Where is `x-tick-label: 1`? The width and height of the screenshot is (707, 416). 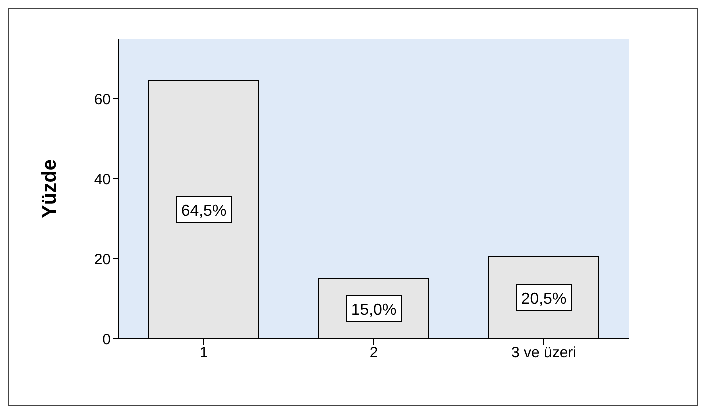 x-tick-label: 1 is located at coordinates (204, 353).